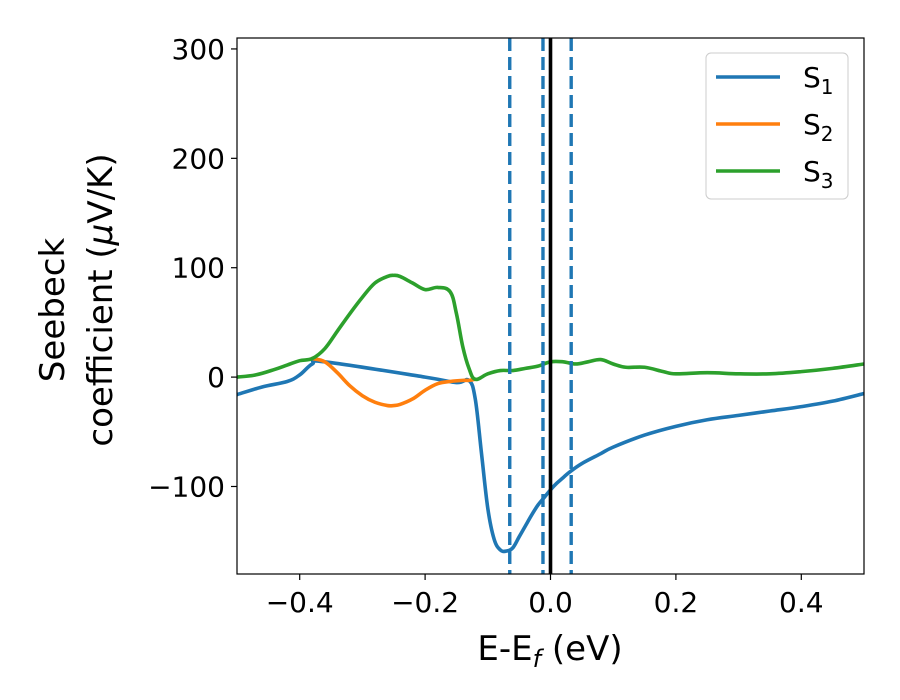  I want to click on x-axis-label: E-Ef (eV), so click(549, 651).